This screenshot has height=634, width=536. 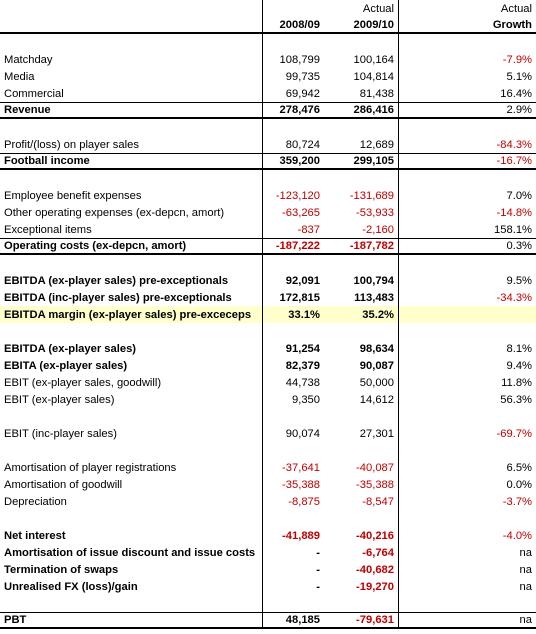 What do you see at coordinates (375, 569) in the screenshot?
I see `value-2009-10: -40,682` at bounding box center [375, 569].